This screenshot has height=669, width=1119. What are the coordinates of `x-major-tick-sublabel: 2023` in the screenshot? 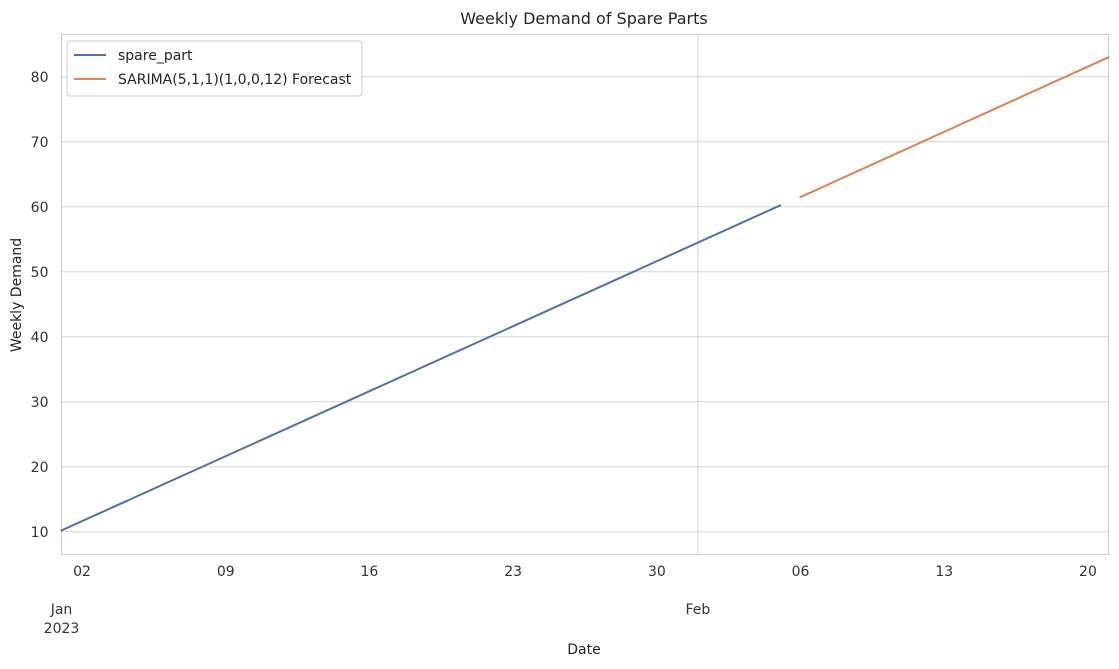 It's located at (62, 629).